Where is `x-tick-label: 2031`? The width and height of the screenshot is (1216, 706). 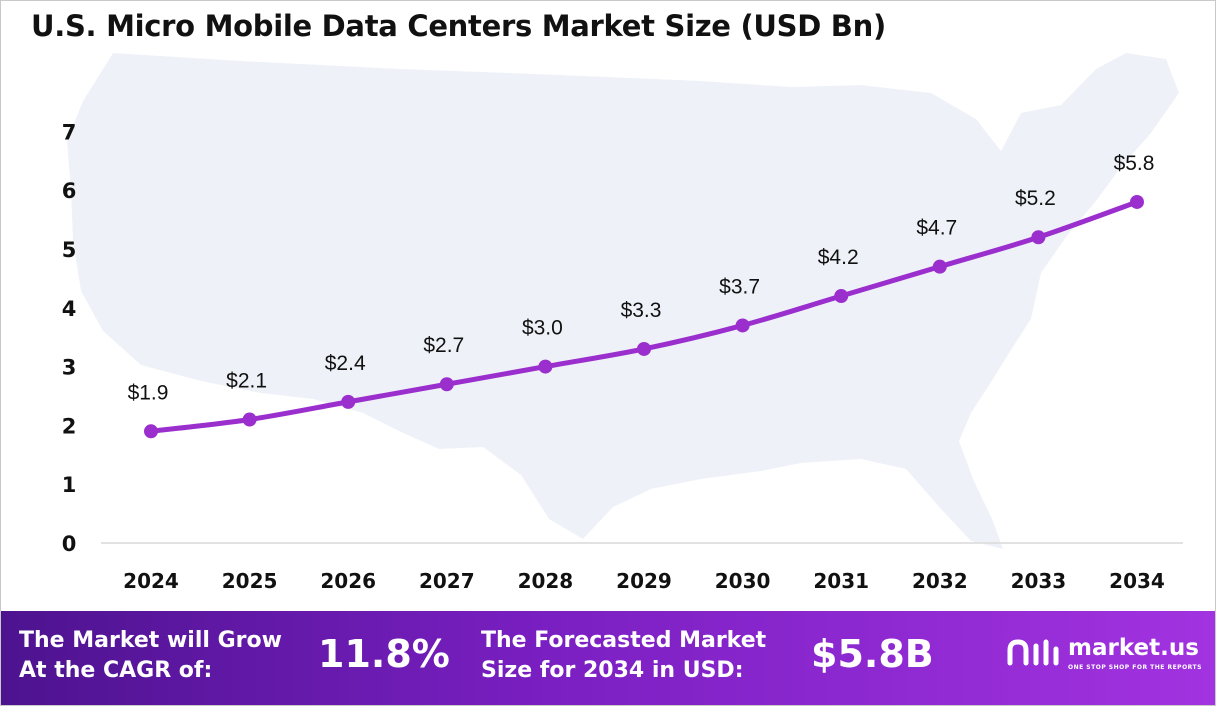
x-tick-label: 2031 is located at coordinates (841, 581).